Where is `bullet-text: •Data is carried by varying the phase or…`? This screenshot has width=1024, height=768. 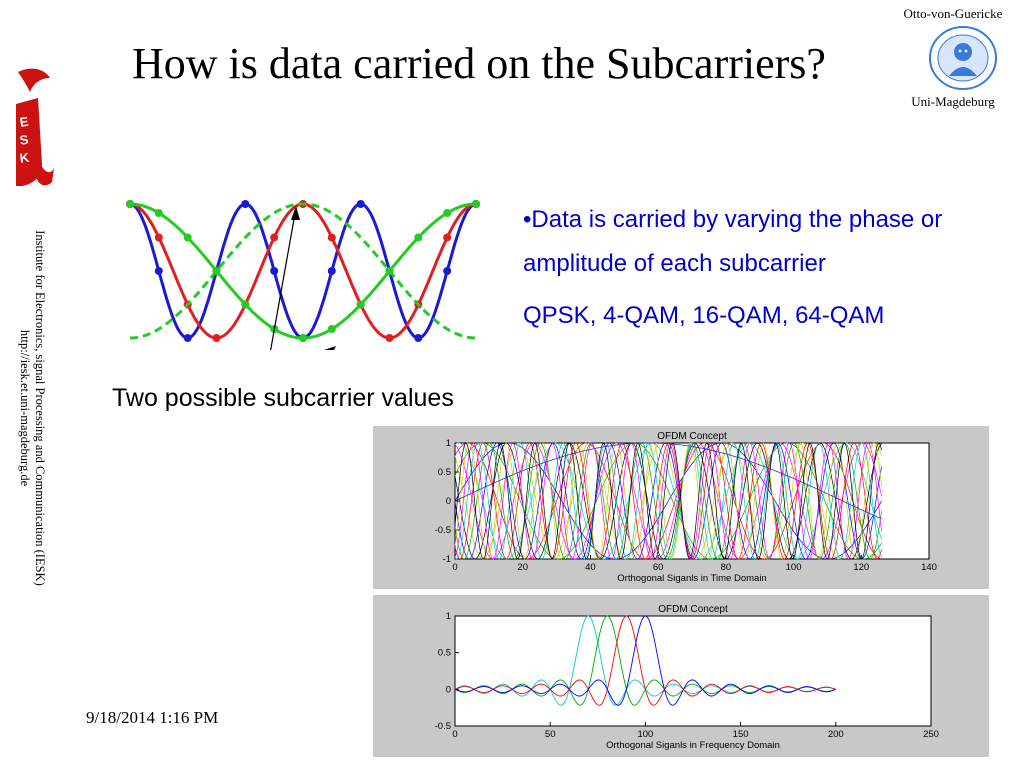 bullet-text: •Data is carried by varying the phase or… is located at coordinates (733, 241).